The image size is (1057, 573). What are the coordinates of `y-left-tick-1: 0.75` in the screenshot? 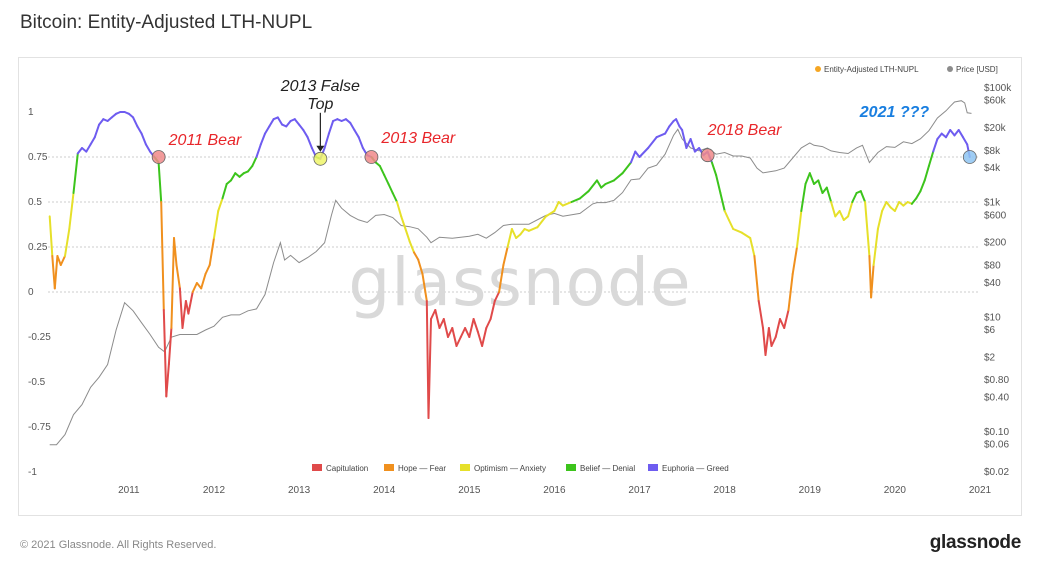 It's located at (38, 157).